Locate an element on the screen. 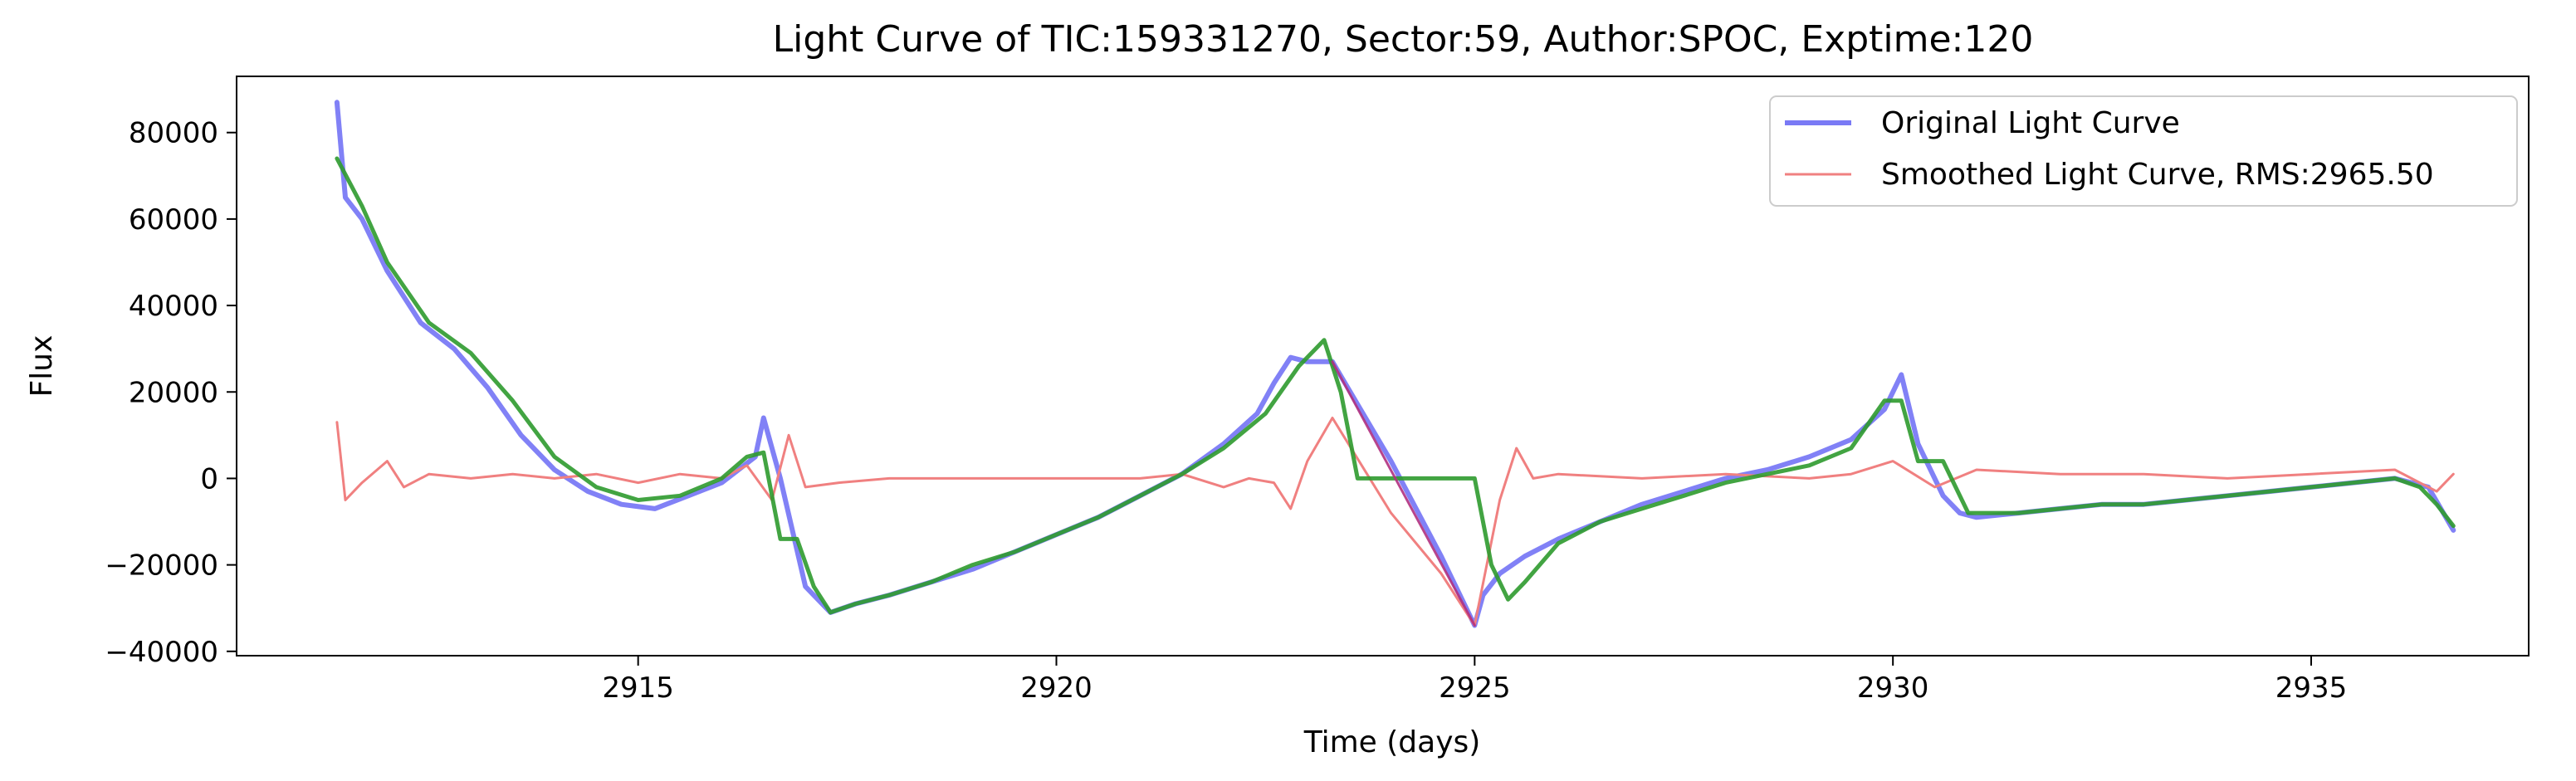  x-axis: 2915 2920 2925 2930 2935 is located at coordinates (1474, 680).